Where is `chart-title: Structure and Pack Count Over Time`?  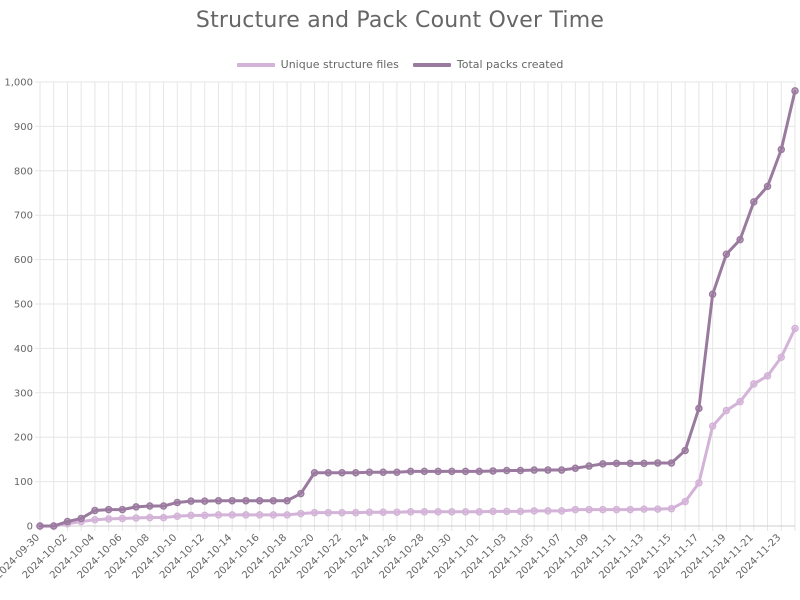 chart-title: Structure and Pack Count Over Time is located at coordinates (400, 20).